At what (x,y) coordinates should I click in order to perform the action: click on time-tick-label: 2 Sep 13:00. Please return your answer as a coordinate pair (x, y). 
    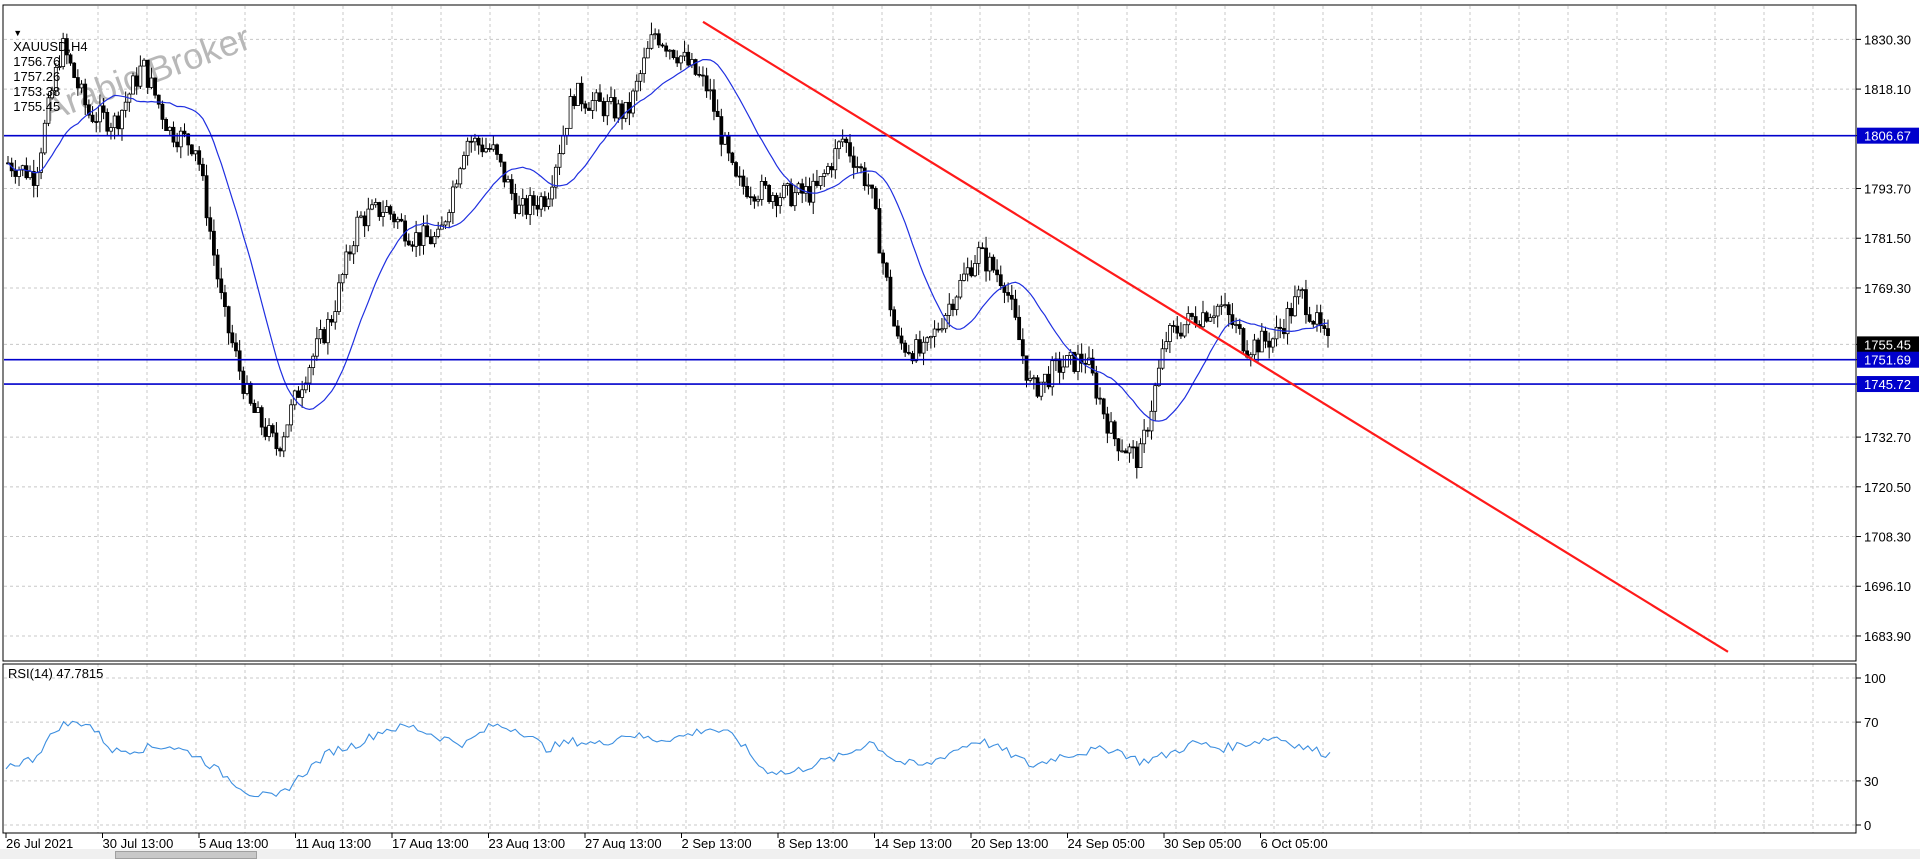
    Looking at the image, I should click on (717, 843).